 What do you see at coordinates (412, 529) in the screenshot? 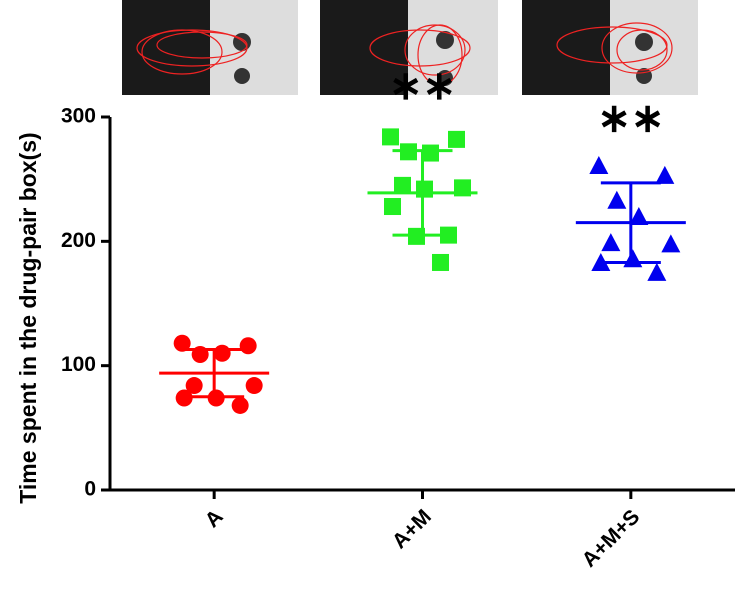
I see `x-tick-label: A+M` at bounding box center [412, 529].